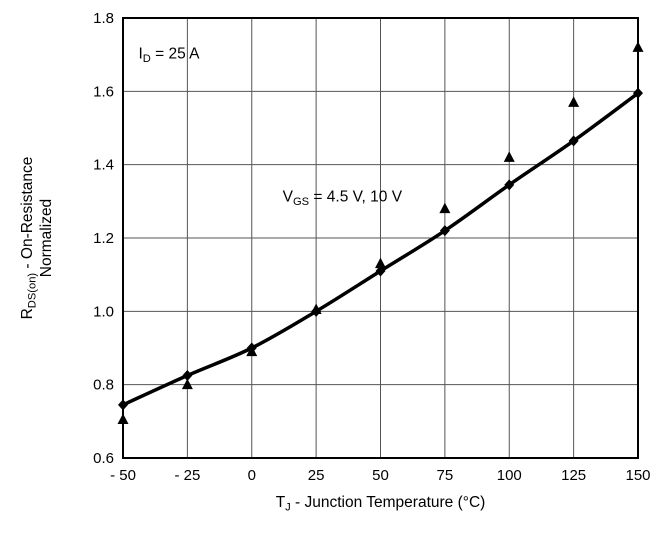 The height and width of the screenshot is (534, 658). I want to click on x-tick-label: 100, so click(509, 475).